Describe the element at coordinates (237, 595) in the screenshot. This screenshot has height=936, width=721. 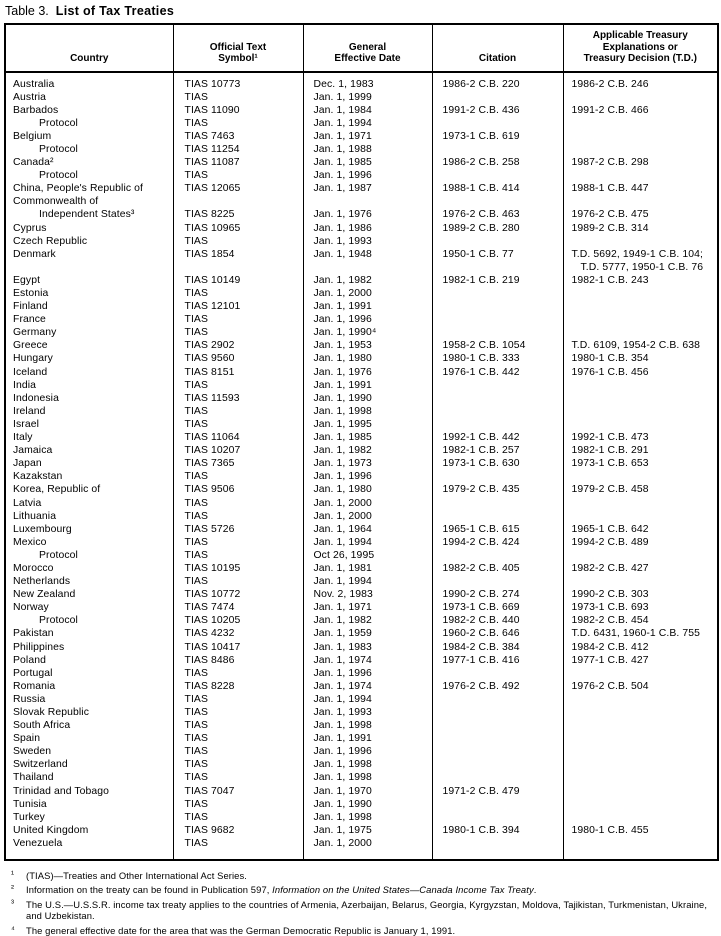
I see `symbol-cell: TIAS 10772` at that location.